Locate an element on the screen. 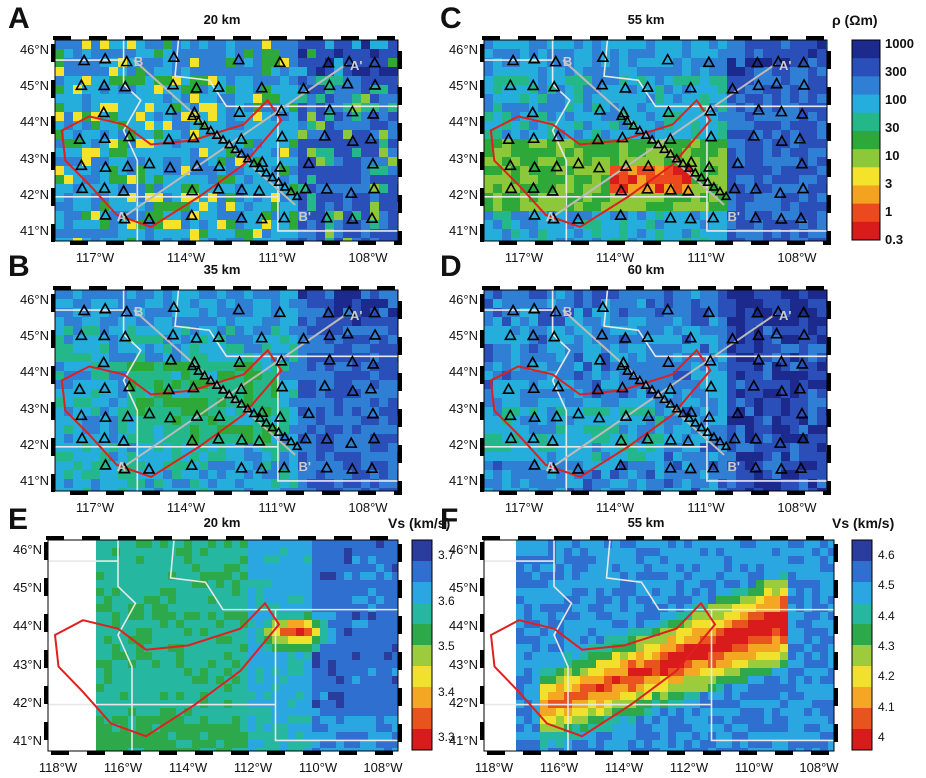  lon-tick: 117°W is located at coordinates (95, 507).